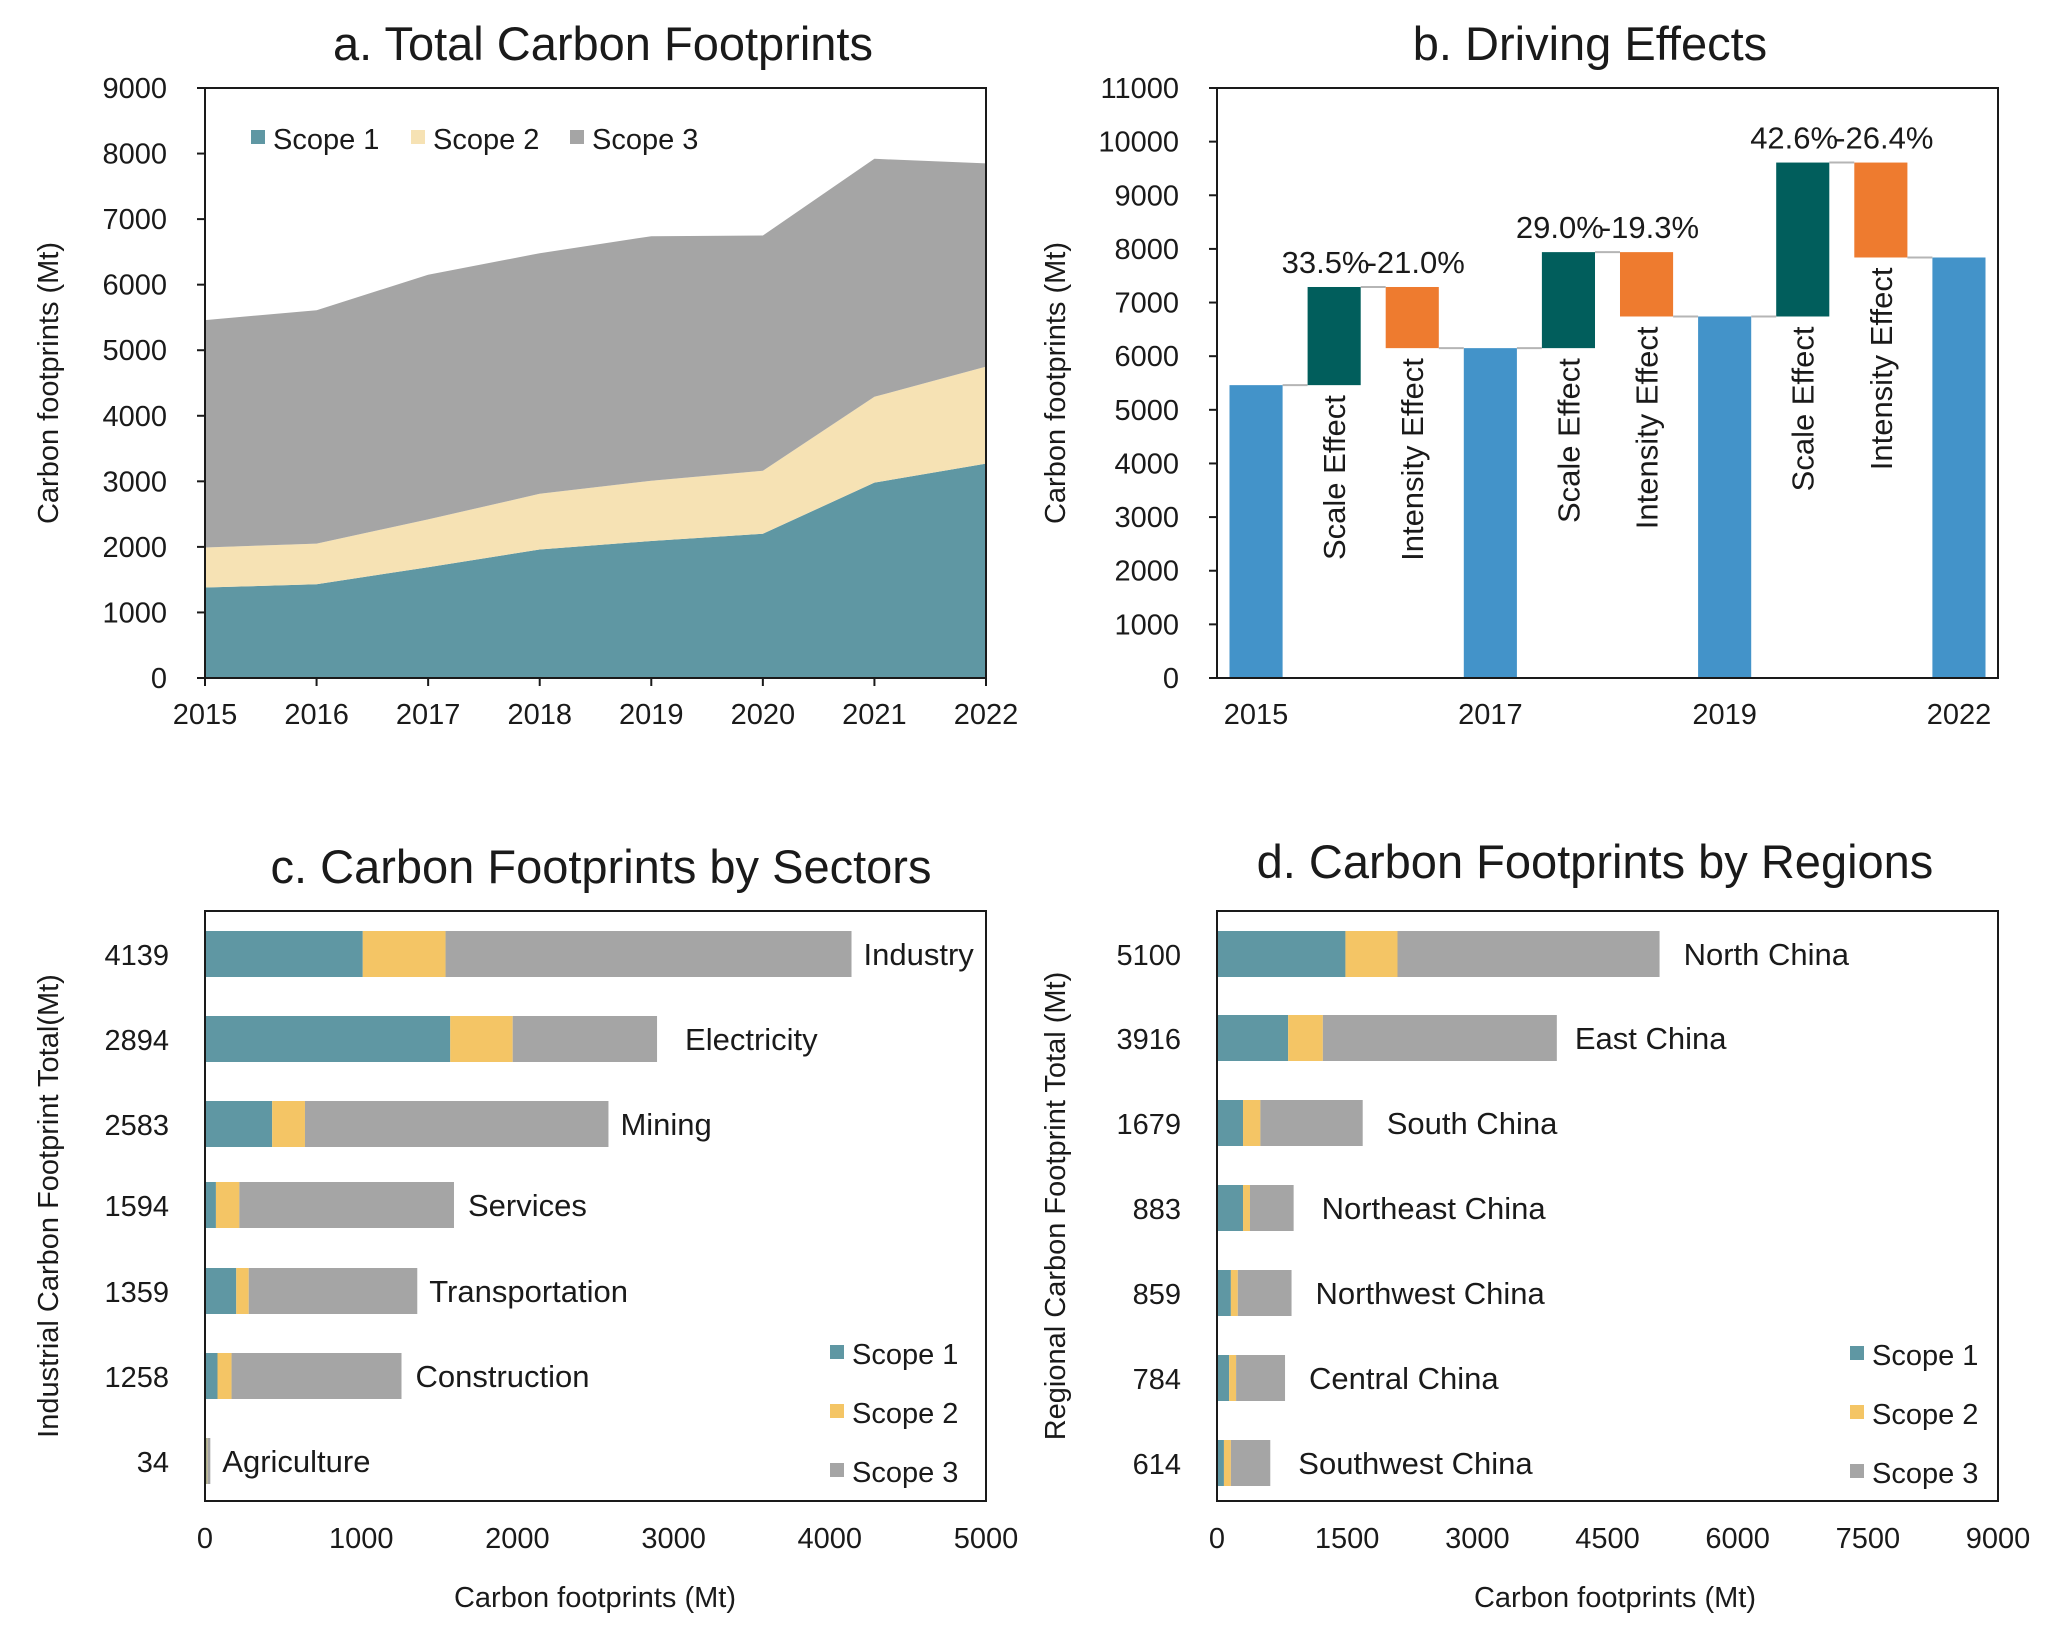 This screenshot has width=2048, height=1637. I want to click on x-tick-label: 4000, so click(830, 1539).